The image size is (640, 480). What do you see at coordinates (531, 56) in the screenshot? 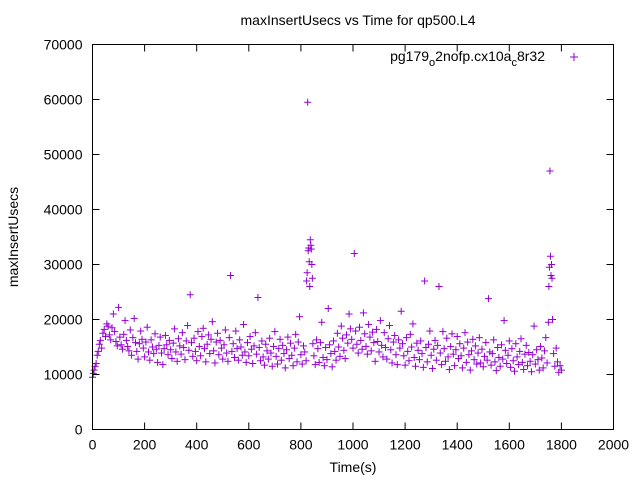
I see `legend-label-tail: 8r32` at bounding box center [531, 56].